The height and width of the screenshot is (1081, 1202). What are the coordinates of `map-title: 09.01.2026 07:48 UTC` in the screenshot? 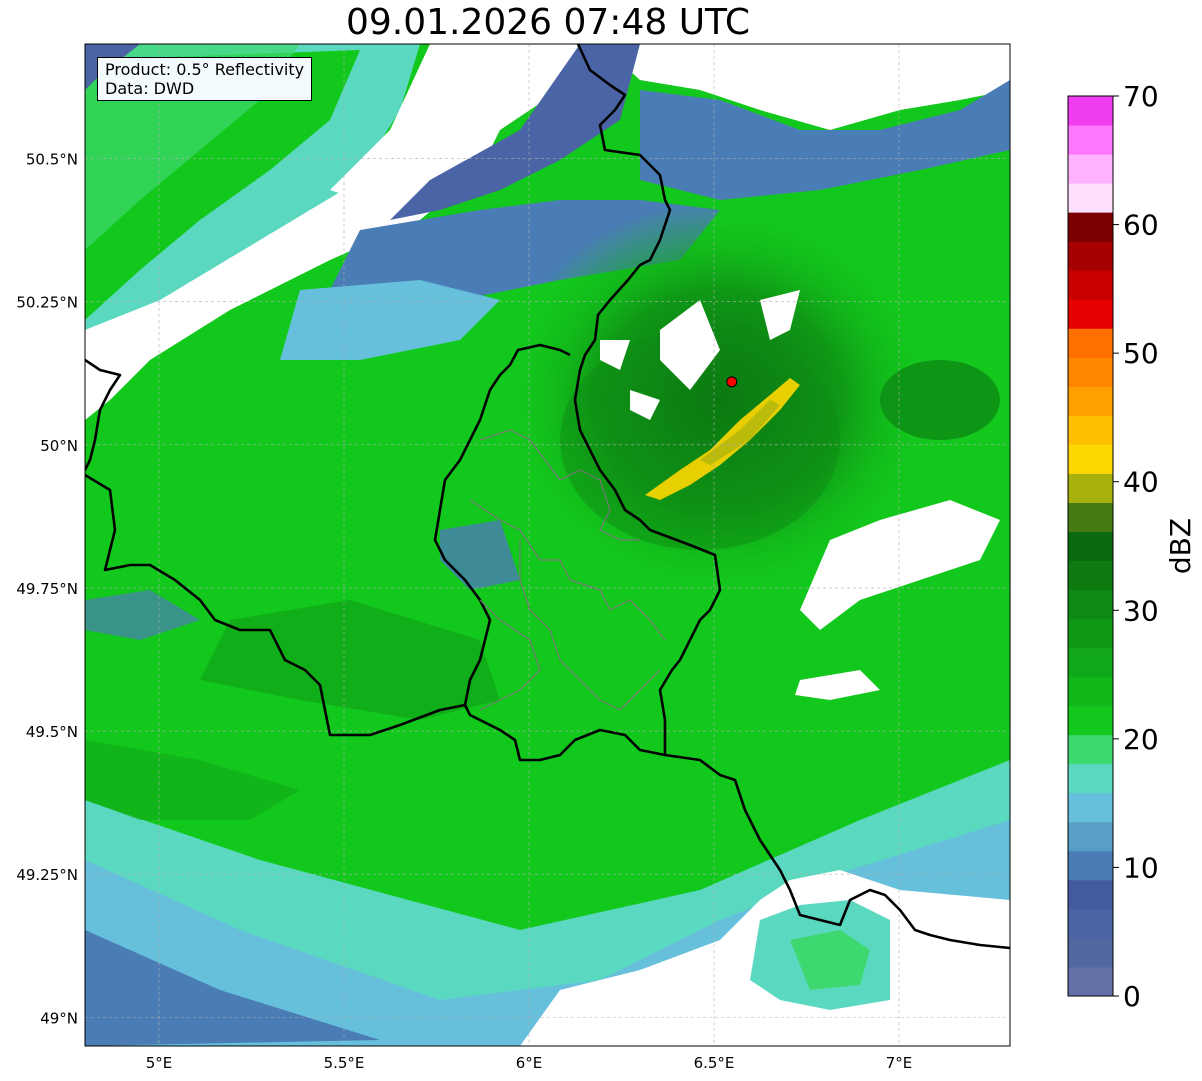 It's located at (548, 22).